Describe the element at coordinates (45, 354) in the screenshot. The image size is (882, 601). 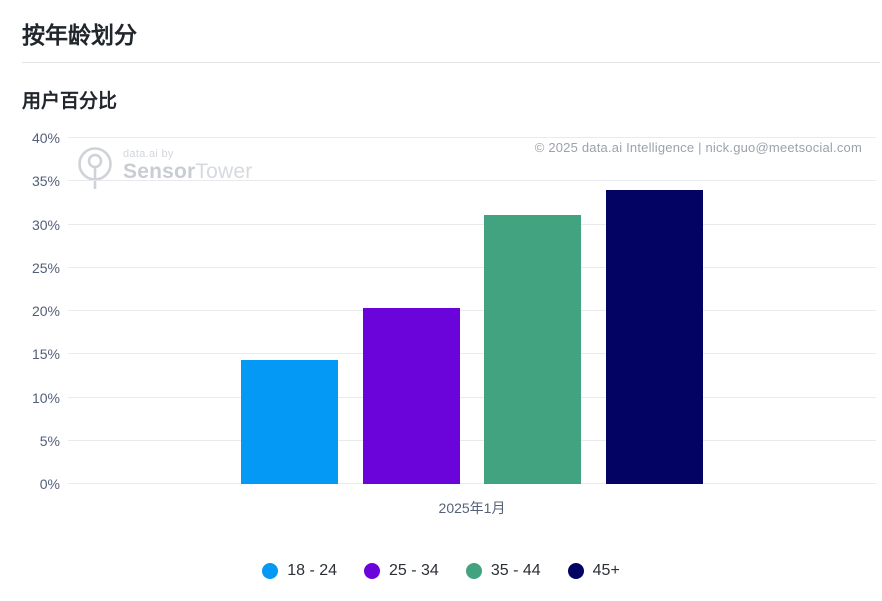
I see `y-tick-label: 15%` at that location.